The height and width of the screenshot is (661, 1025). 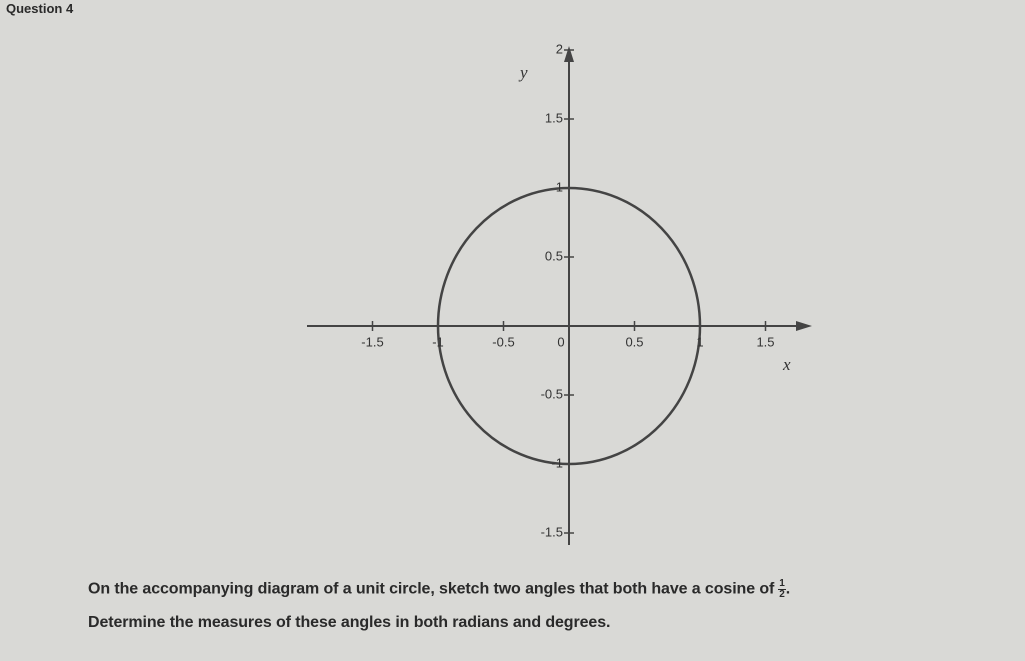 What do you see at coordinates (782, 594) in the screenshot?
I see `denominator: 2` at bounding box center [782, 594].